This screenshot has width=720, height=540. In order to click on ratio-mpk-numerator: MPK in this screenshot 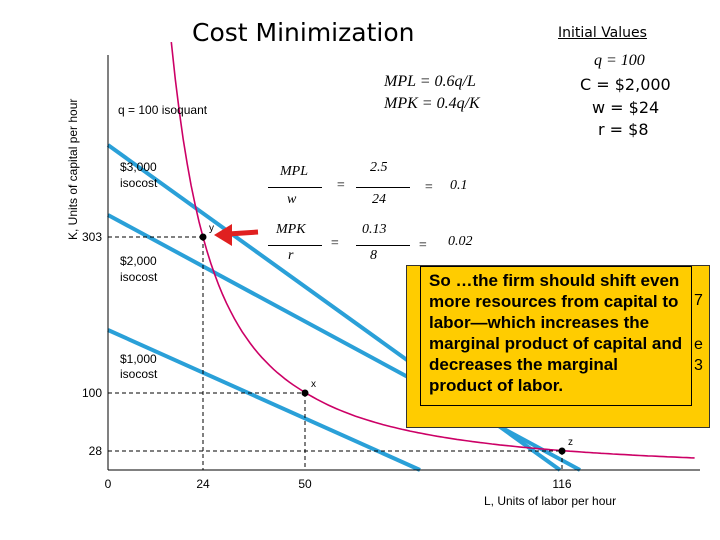, I will do `click(291, 229)`.